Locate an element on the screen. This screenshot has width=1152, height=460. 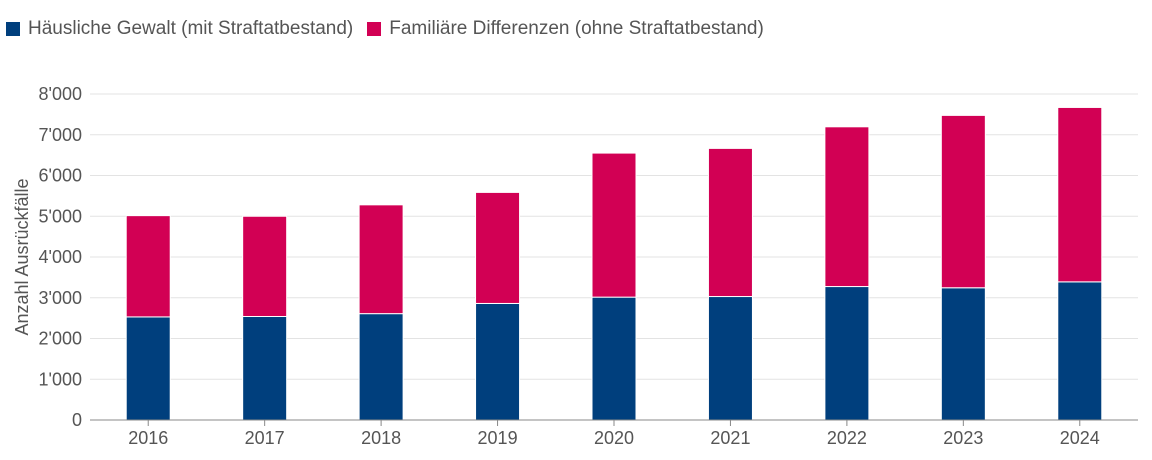
y-tick-label: 2'000 is located at coordinates (60, 339).